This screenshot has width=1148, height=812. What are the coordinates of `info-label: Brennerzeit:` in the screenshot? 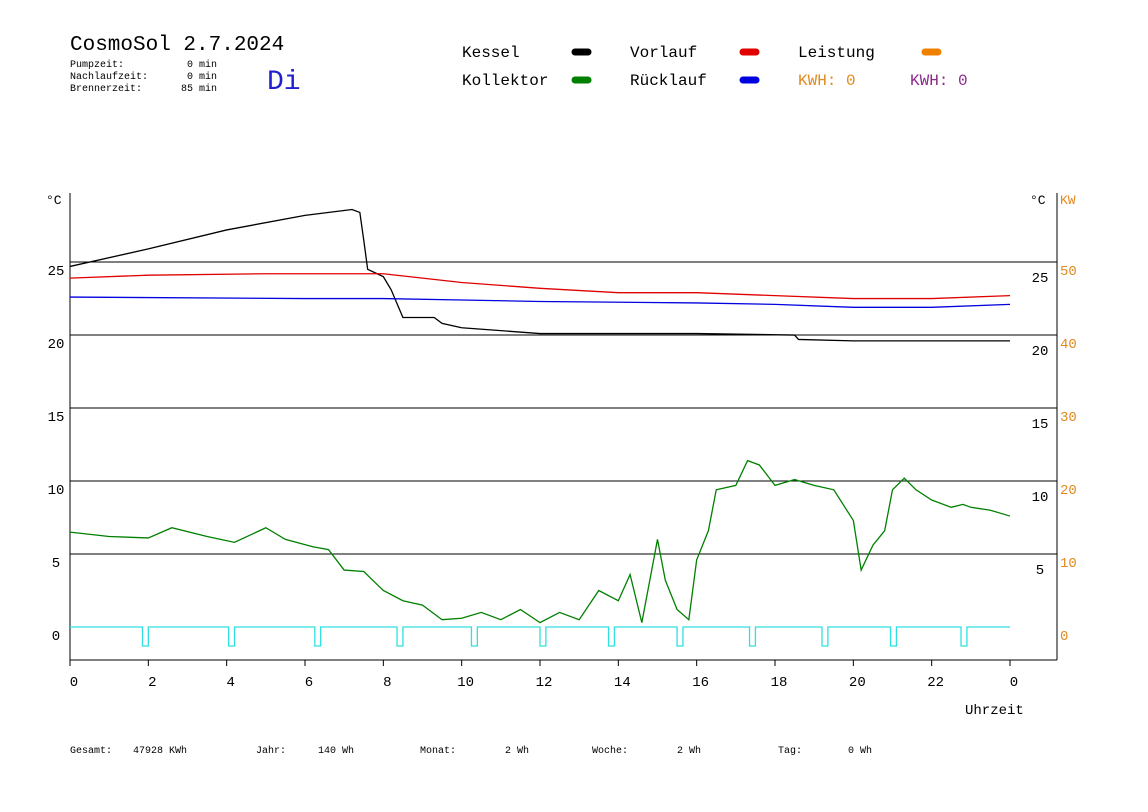 It's located at (106, 89).